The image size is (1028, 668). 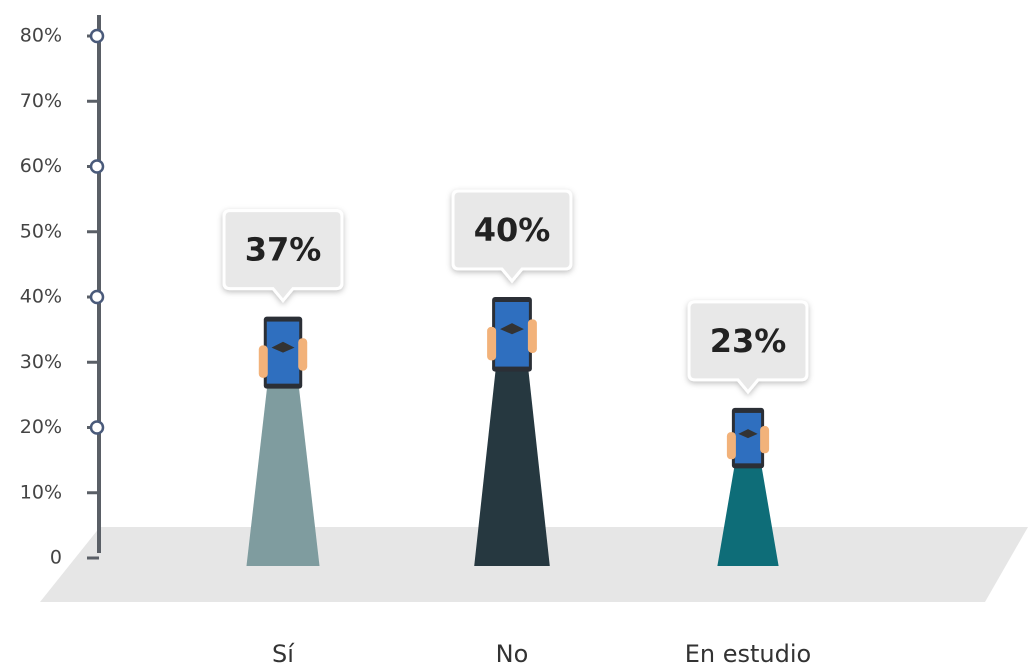 I want to click on x-tick-label: En estudio, so click(x=748, y=654).